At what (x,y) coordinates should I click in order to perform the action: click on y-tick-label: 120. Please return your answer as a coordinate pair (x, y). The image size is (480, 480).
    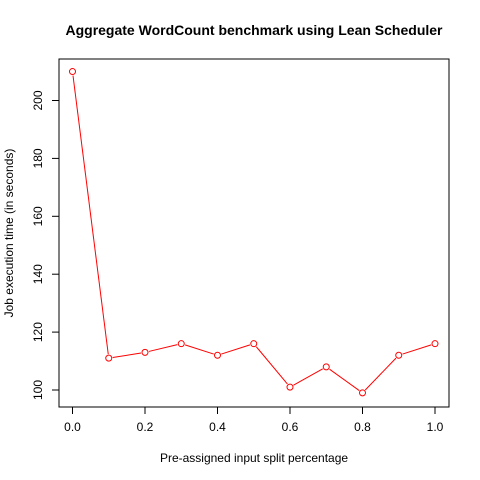
    Looking at the image, I should click on (38, 332).